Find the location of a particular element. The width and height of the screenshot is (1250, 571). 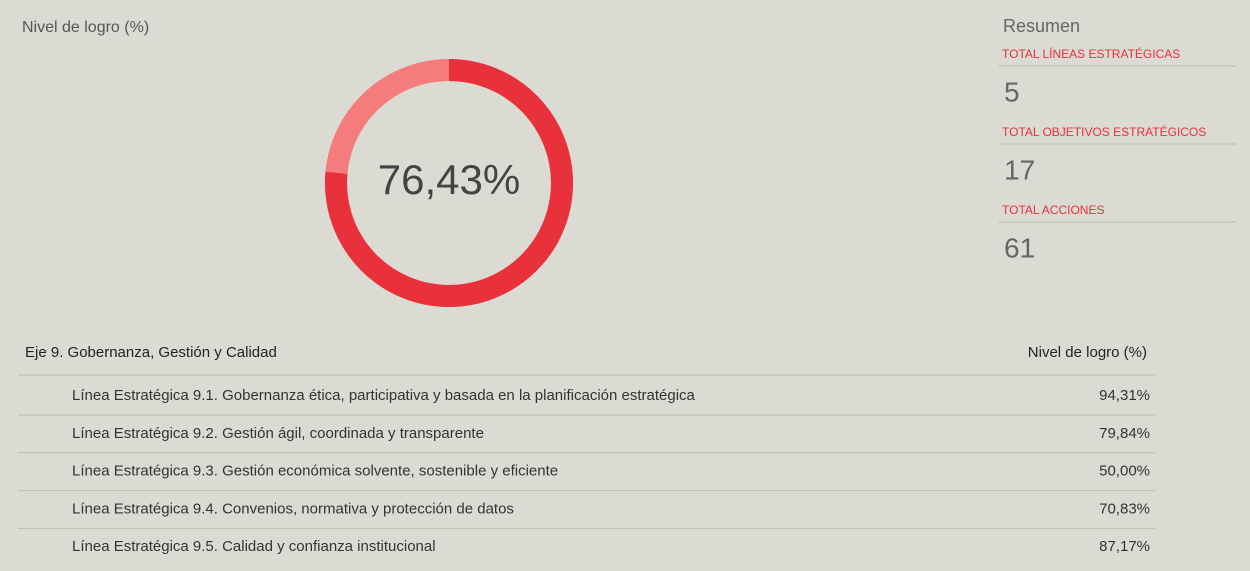

donut-arc is located at coordinates (449, 183).